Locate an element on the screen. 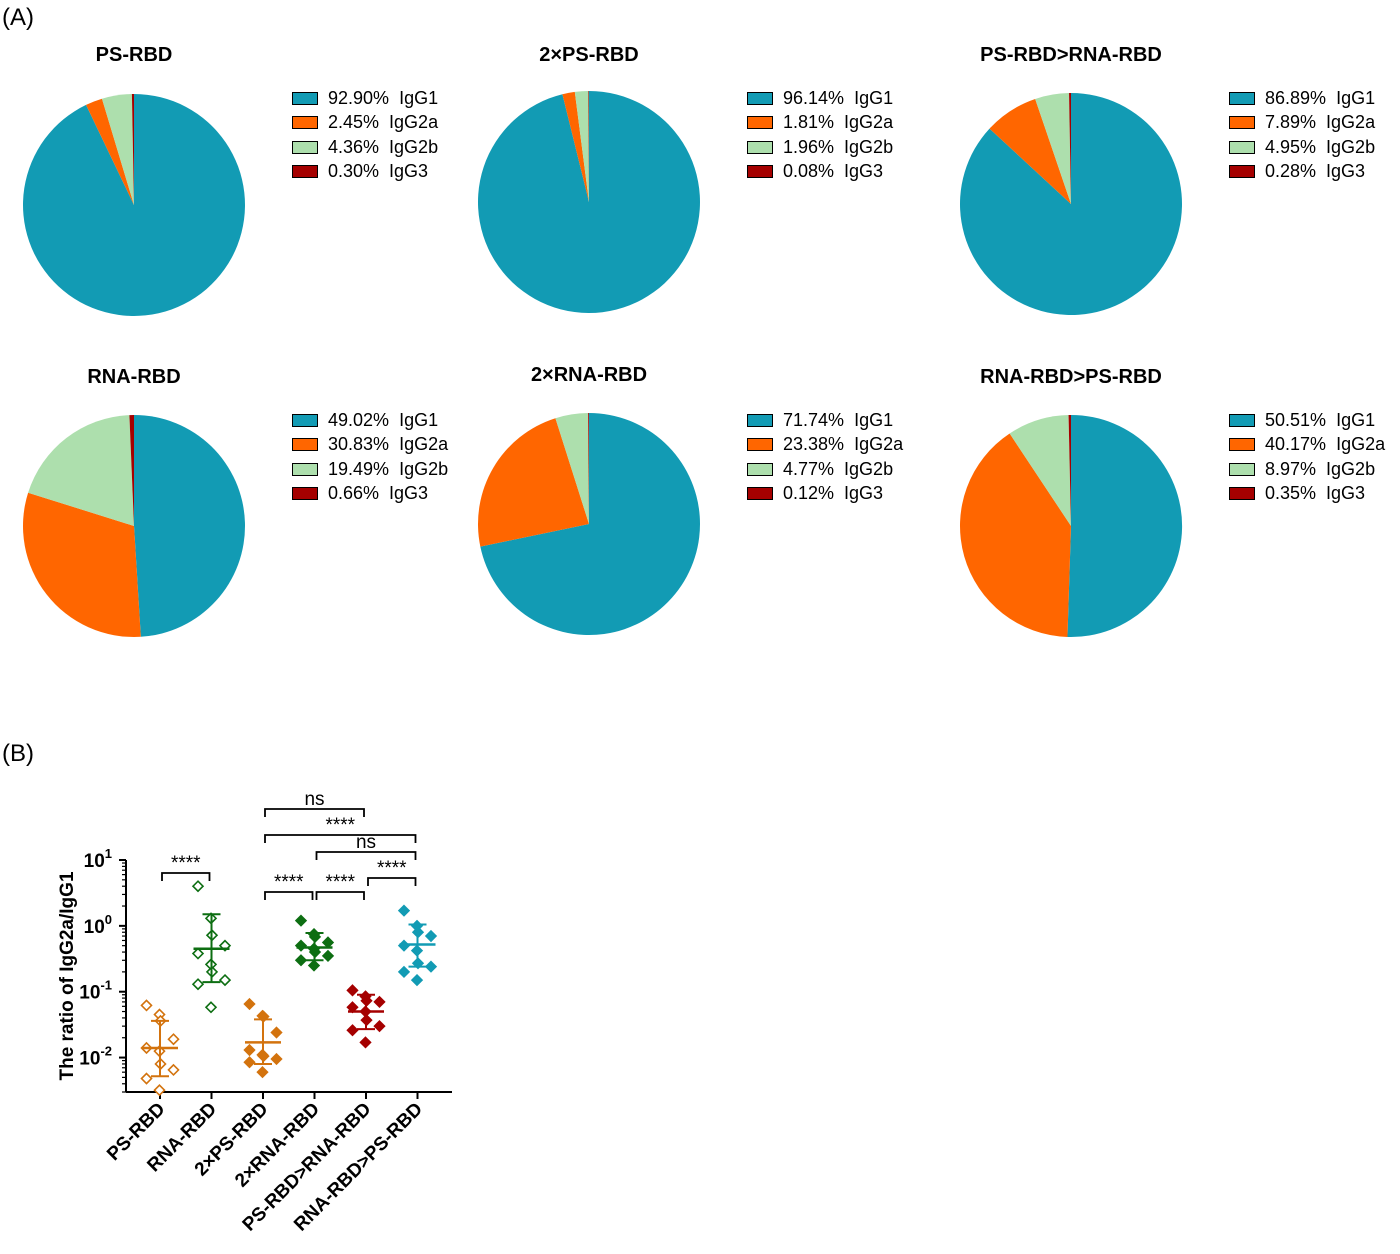 This screenshot has width=1400, height=1254. legend-pct: 0.28% is located at coordinates (1291, 171).